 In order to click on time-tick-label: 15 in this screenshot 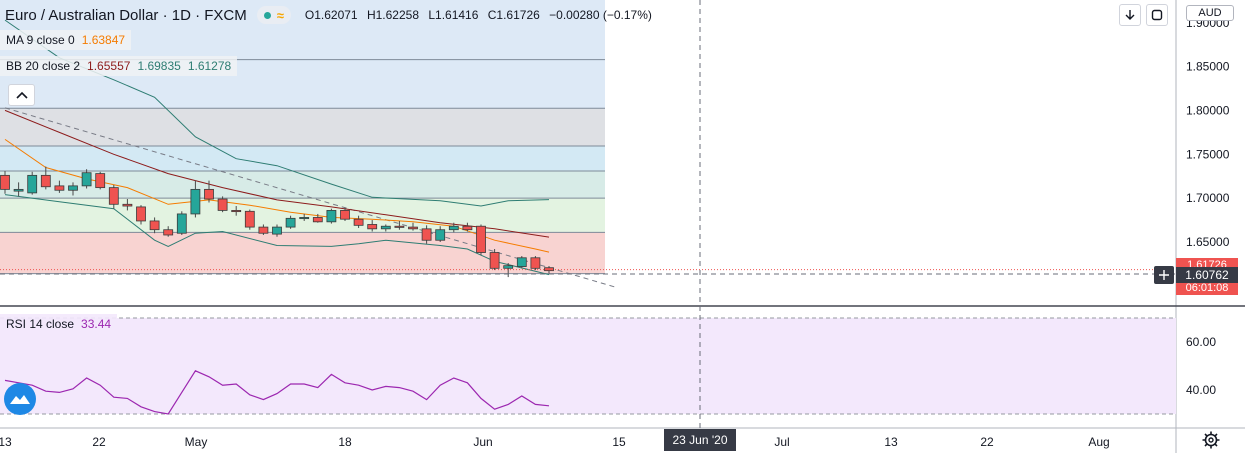, I will do `click(619, 442)`.